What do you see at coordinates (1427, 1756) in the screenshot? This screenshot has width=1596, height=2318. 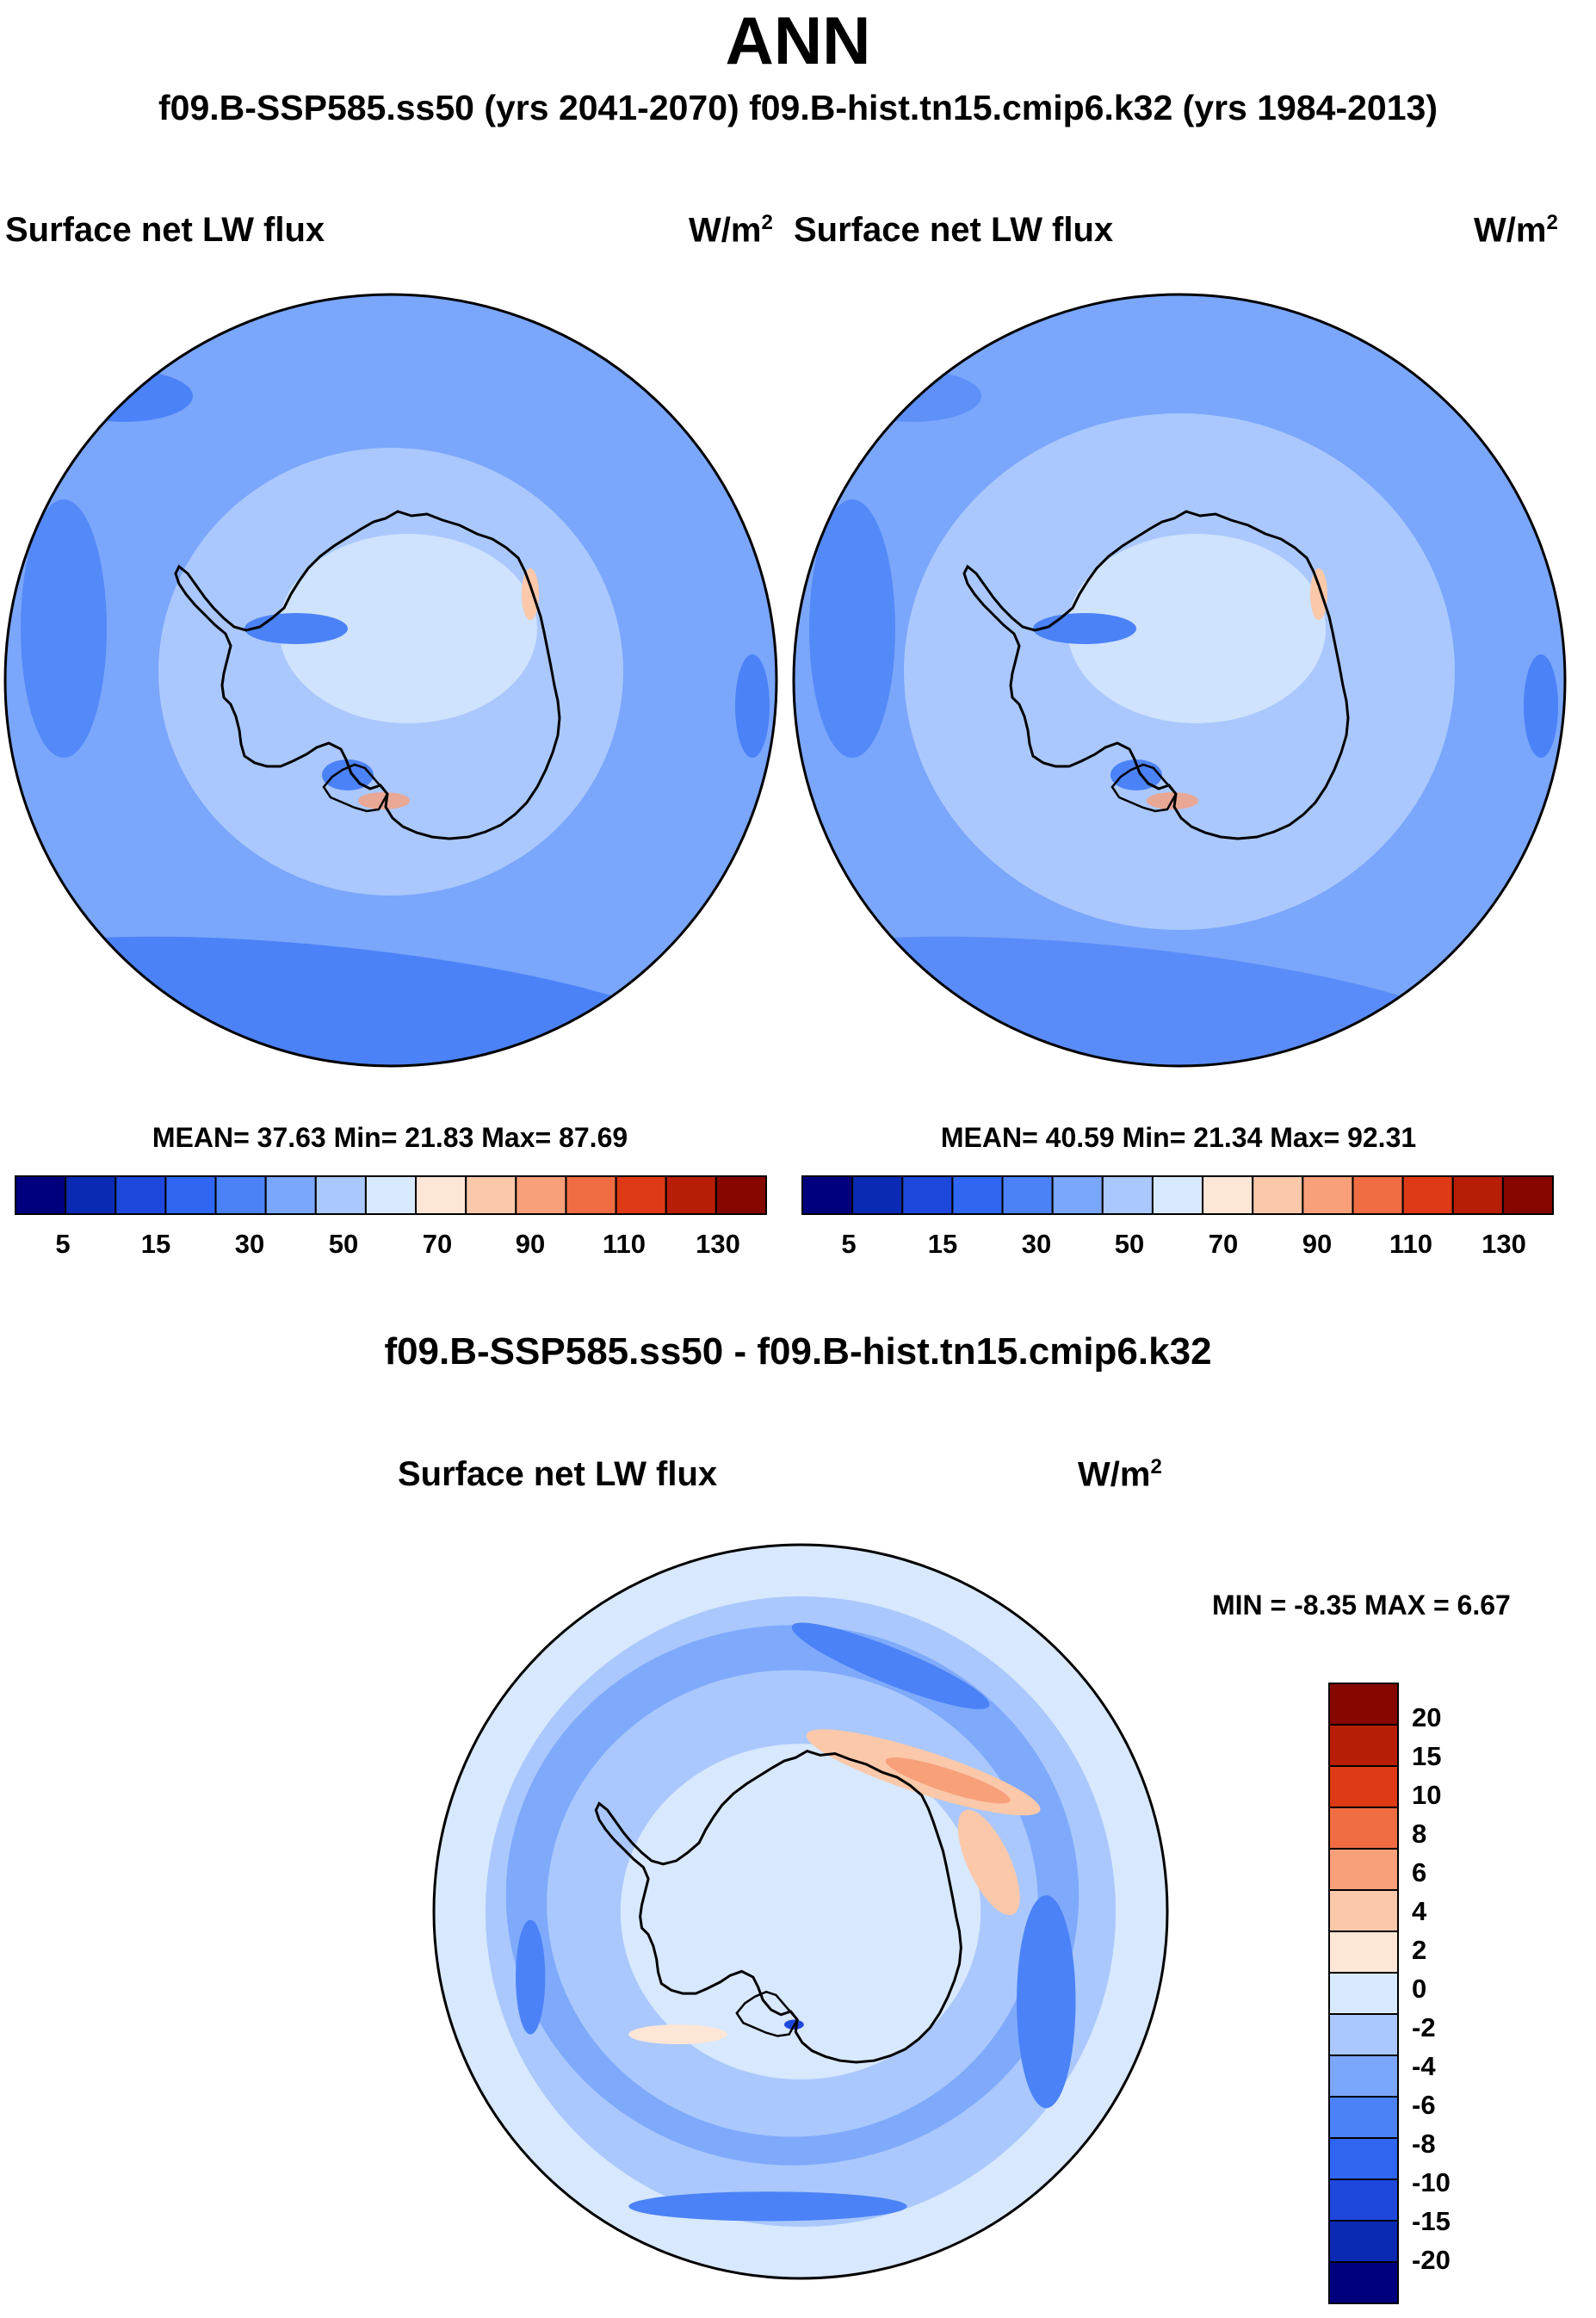 I see `colorbar-tick-label: 15` at bounding box center [1427, 1756].